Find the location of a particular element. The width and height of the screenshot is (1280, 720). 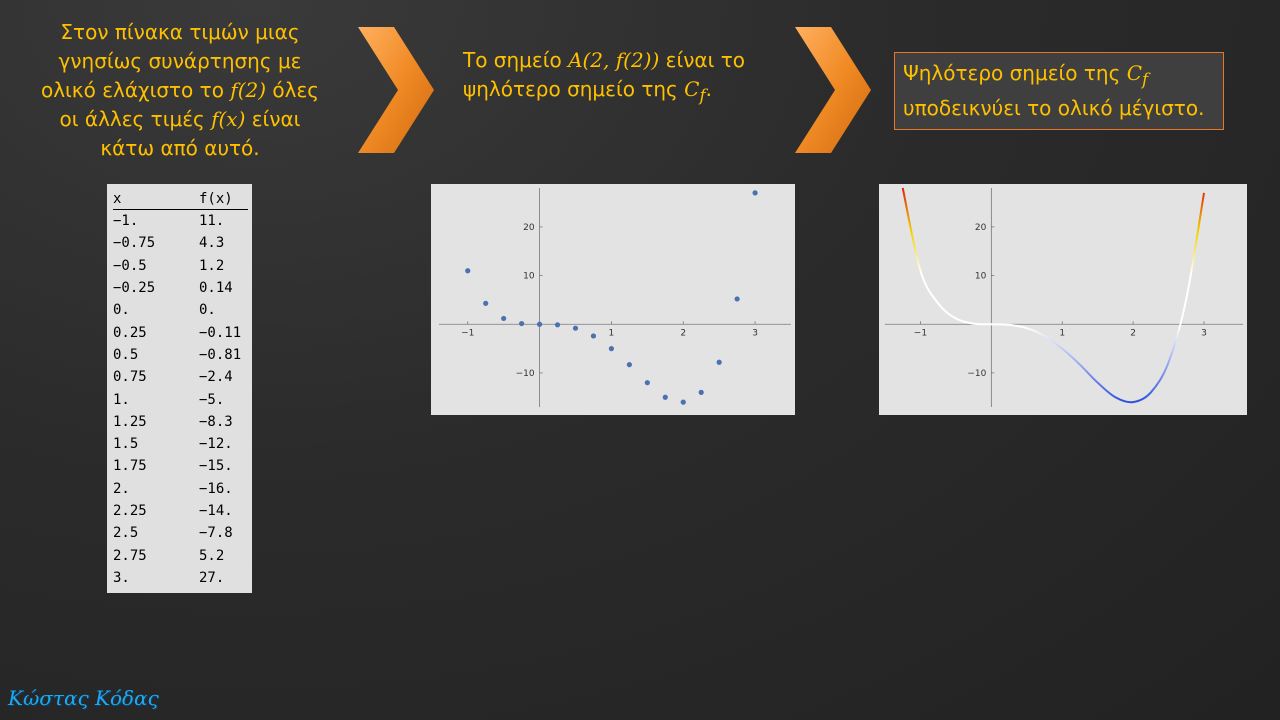

cell-x: 2.5 is located at coordinates (126, 533).